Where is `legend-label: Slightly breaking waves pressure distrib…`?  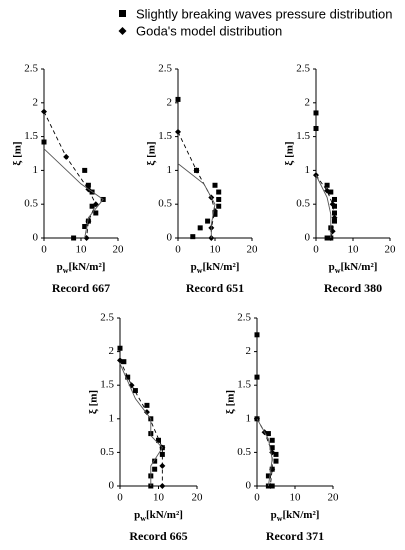 legend-label: Slightly breaking waves pressure distrib… is located at coordinates (264, 13).